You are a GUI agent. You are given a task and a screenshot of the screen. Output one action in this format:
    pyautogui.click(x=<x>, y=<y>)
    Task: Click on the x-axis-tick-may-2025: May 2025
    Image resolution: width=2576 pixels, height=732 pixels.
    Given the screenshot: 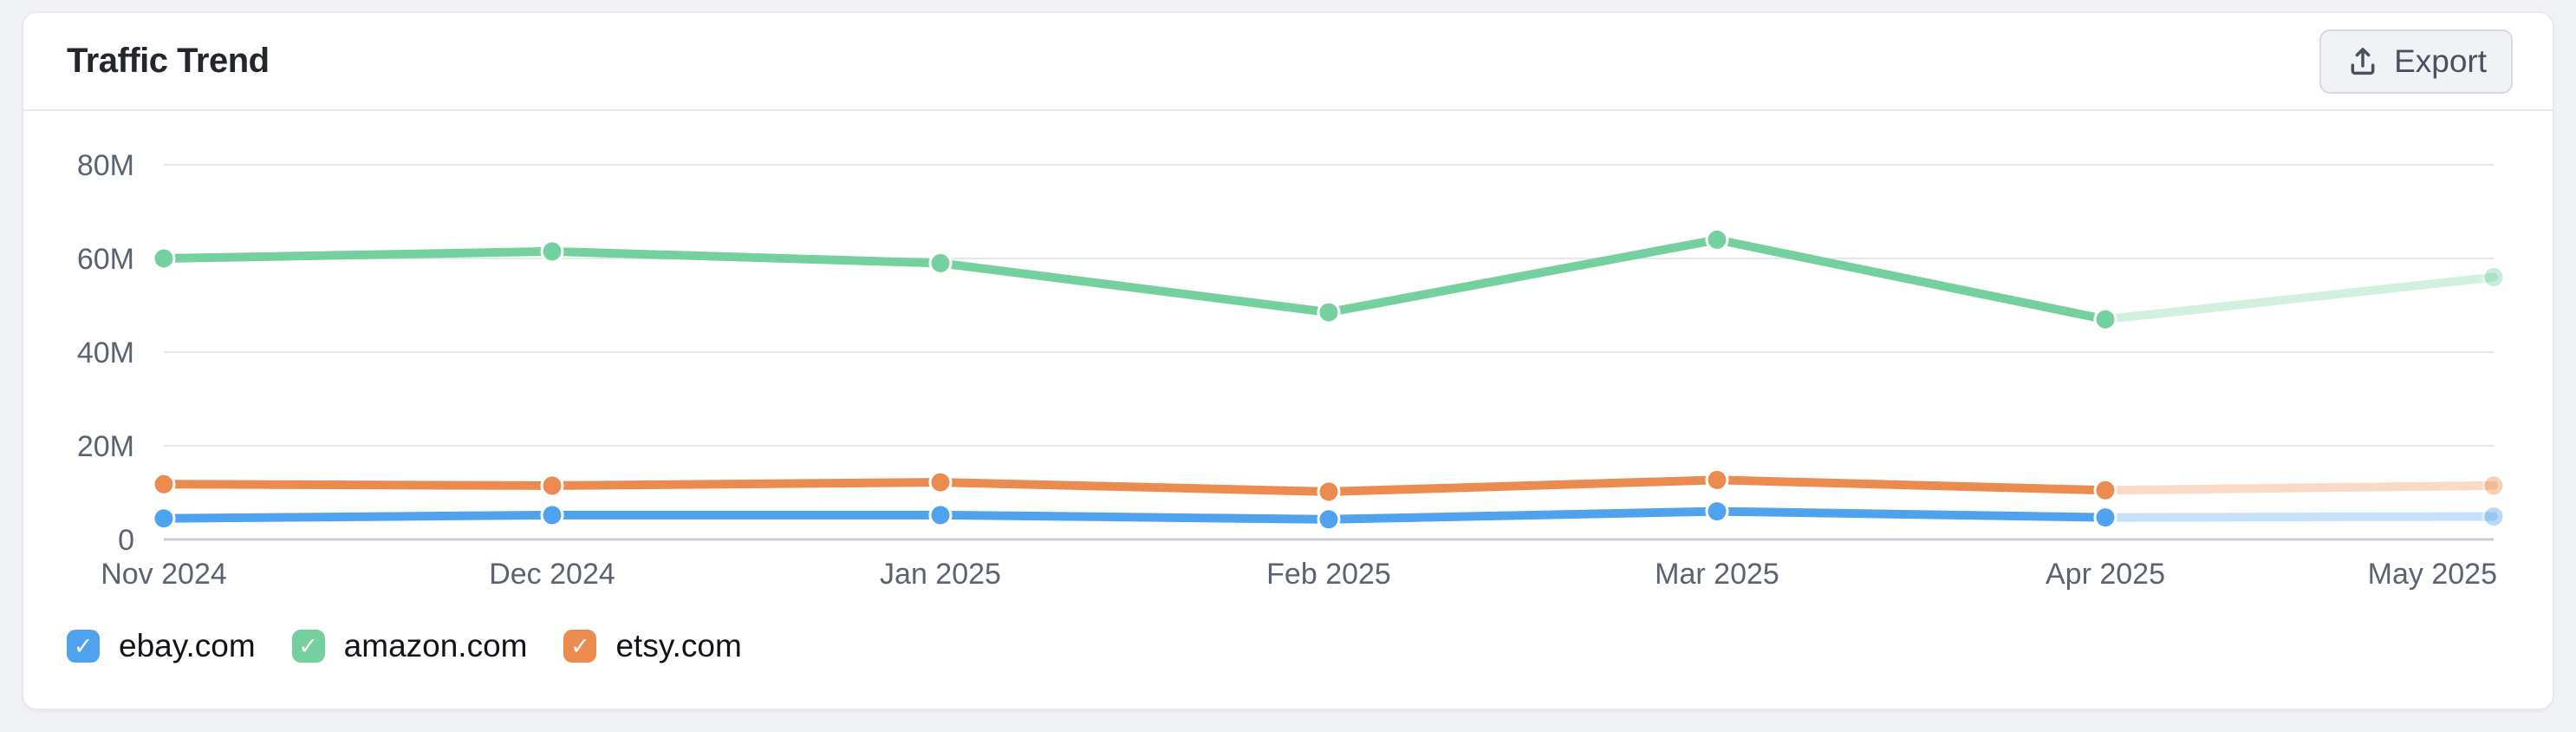 What is the action you would take?
    pyautogui.click(x=2432, y=574)
    